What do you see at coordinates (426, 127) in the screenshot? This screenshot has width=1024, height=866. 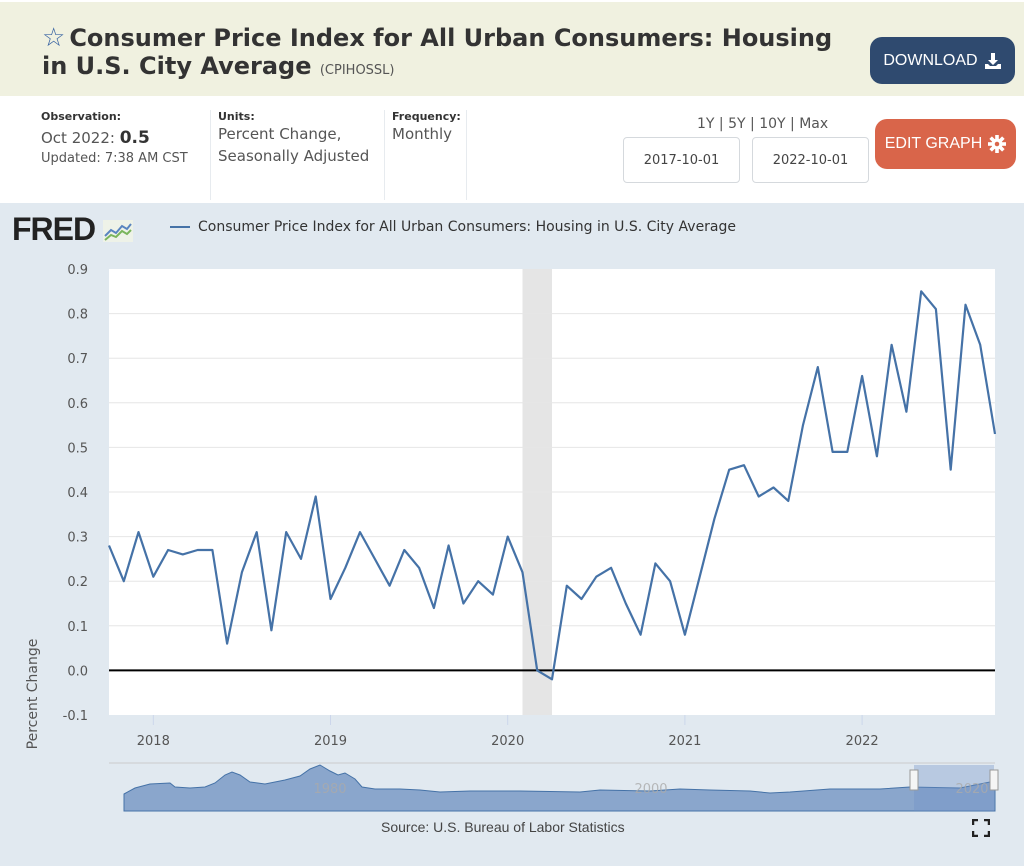 I see `frequency-block: Frequency: Monthly` at bounding box center [426, 127].